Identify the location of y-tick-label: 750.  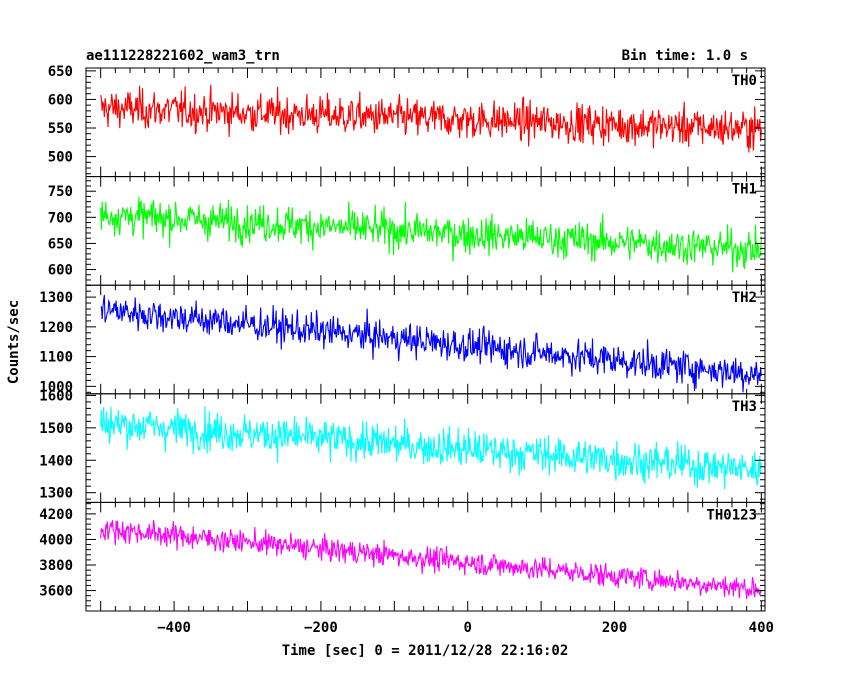
(60, 192).